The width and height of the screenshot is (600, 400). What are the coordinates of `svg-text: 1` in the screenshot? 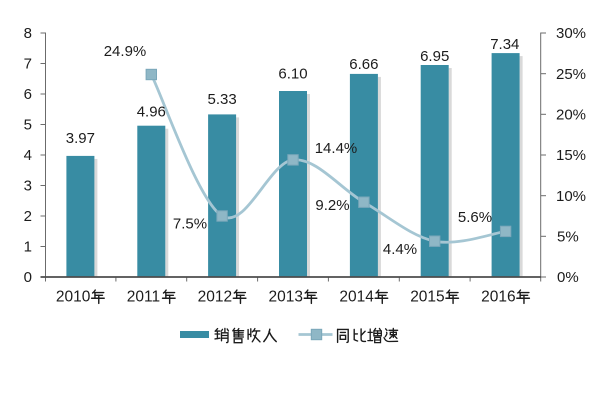 It's located at (28, 247).